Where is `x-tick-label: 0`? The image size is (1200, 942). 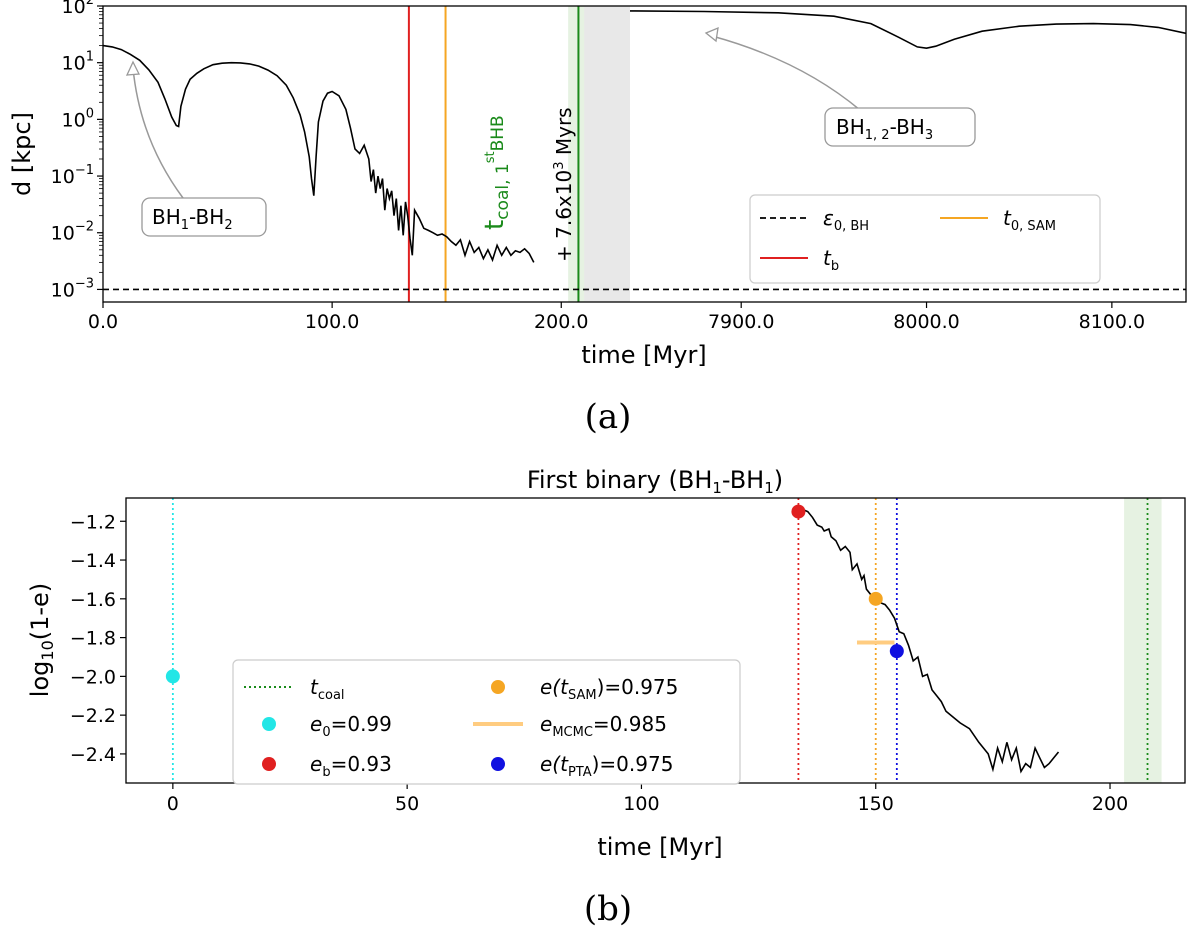
x-tick-label: 0 is located at coordinates (173, 804).